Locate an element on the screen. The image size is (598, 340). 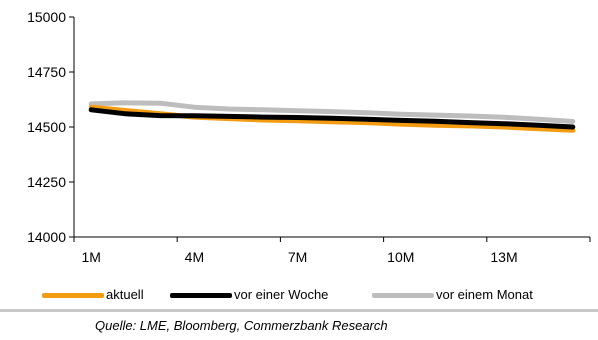
legend-swatch-aktuell is located at coordinates (73, 295).